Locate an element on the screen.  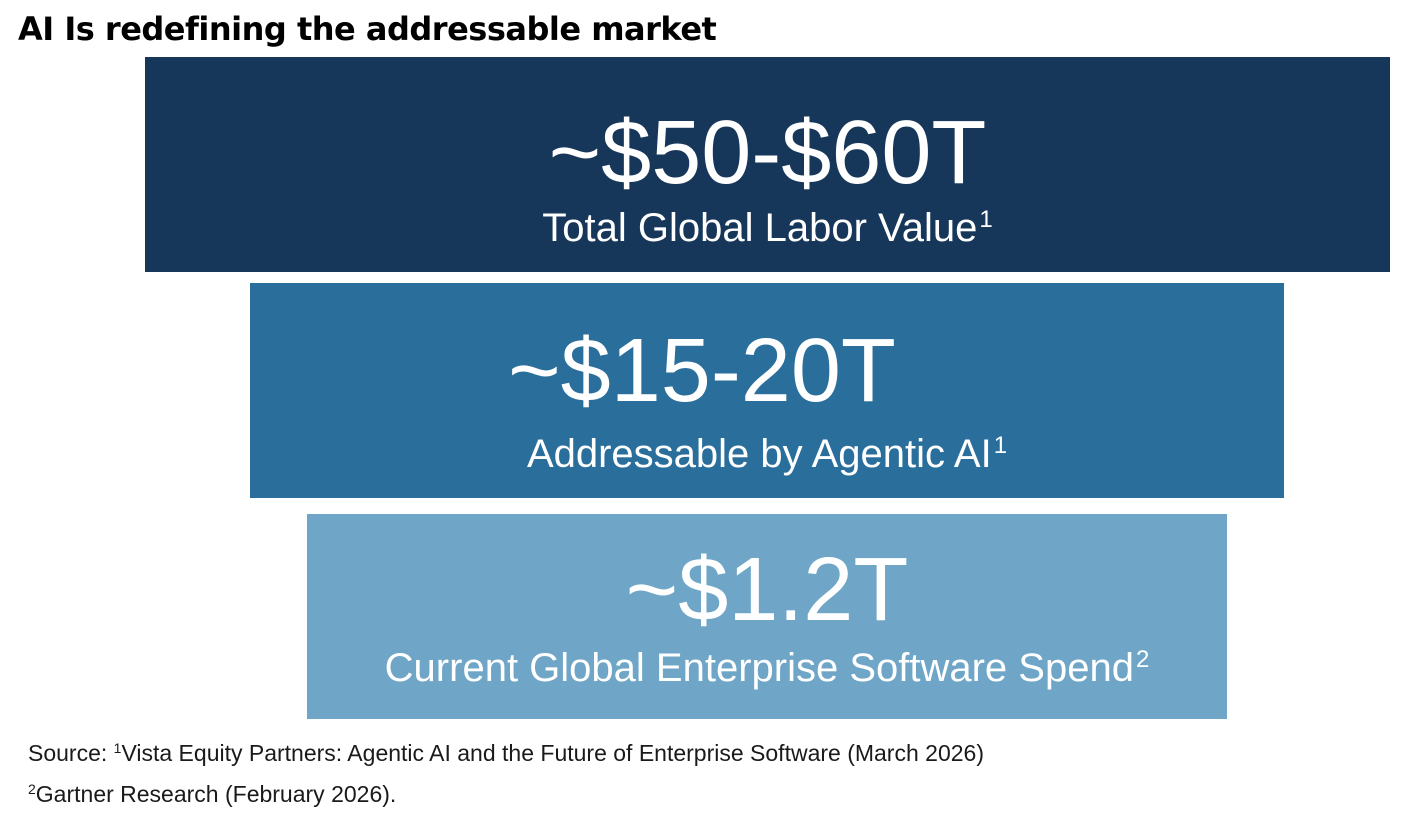
tier-label: Total Global Labor Value1 is located at coordinates (767, 228).